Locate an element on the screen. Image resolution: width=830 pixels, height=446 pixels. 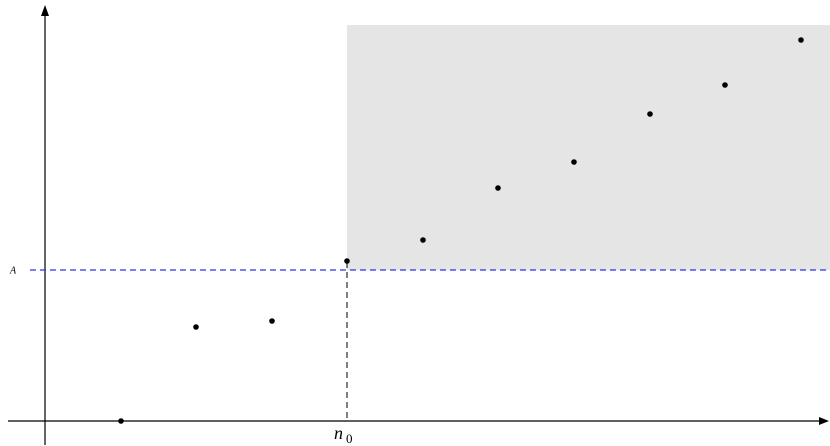
index-label: n is located at coordinates (338, 433).